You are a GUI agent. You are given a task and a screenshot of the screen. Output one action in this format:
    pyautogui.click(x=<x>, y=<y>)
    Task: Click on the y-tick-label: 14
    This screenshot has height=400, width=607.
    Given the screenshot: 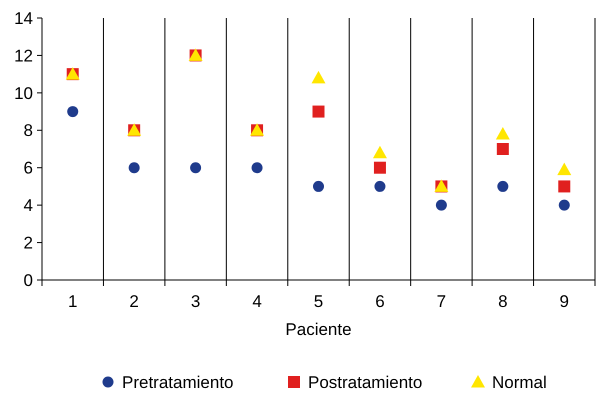 What is the action you would take?
    pyautogui.click(x=23, y=18)
    